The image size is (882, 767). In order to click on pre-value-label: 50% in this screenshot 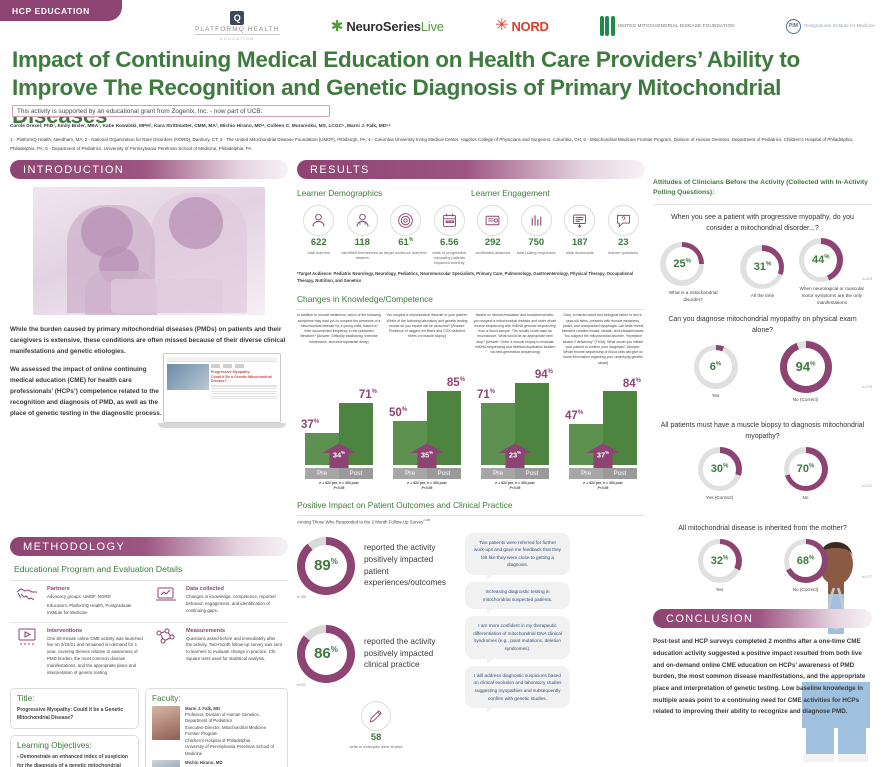, I will do `click(398, 413)`.